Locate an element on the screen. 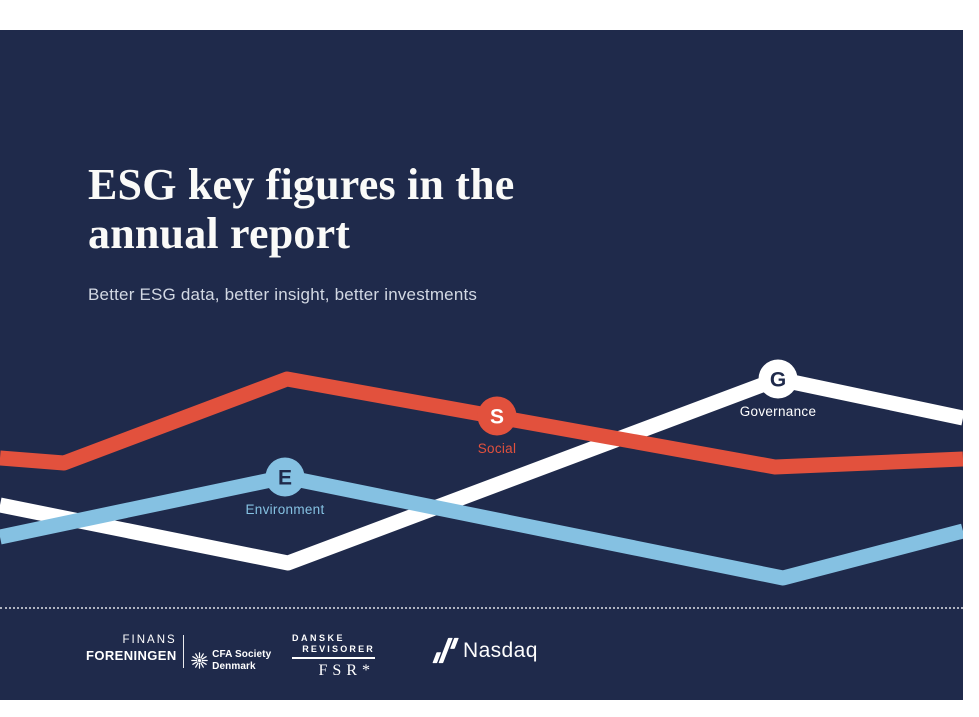 The height and width of the screenshot is (717, 979). dotted-divider is located at coordinates (481, 608).